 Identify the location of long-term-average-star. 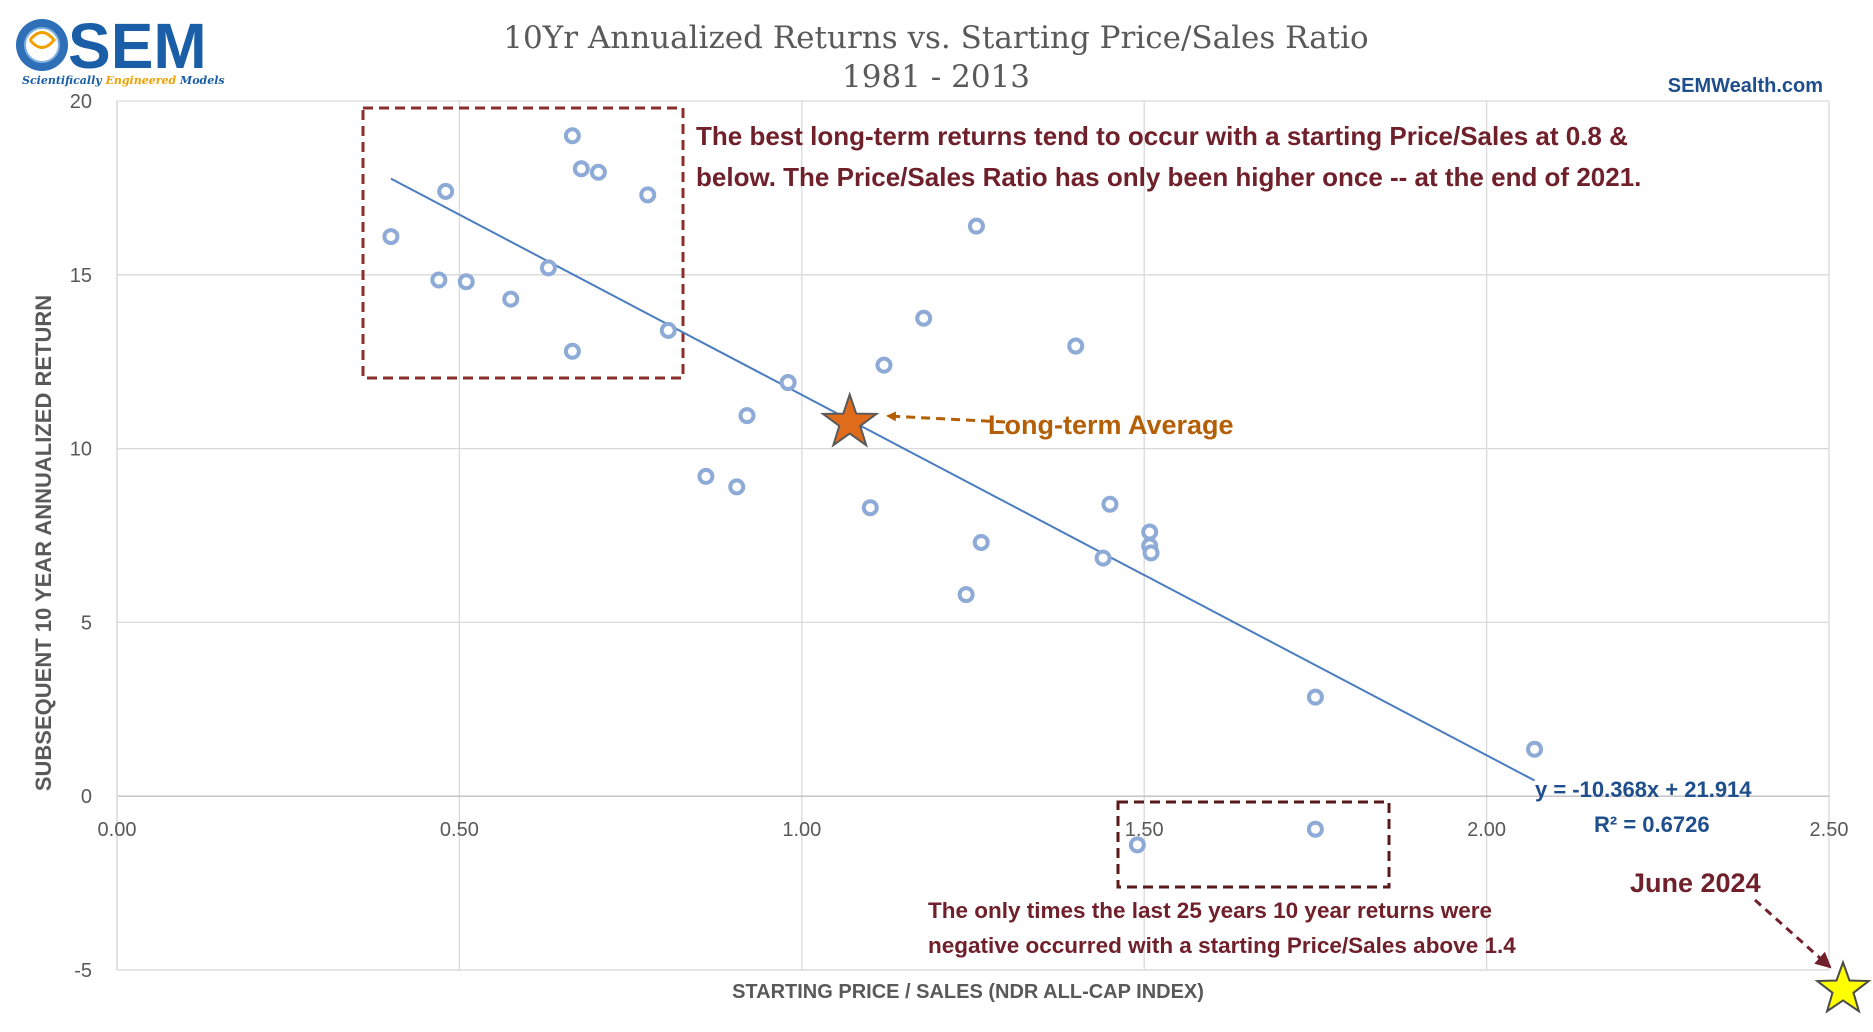
(850, 419).